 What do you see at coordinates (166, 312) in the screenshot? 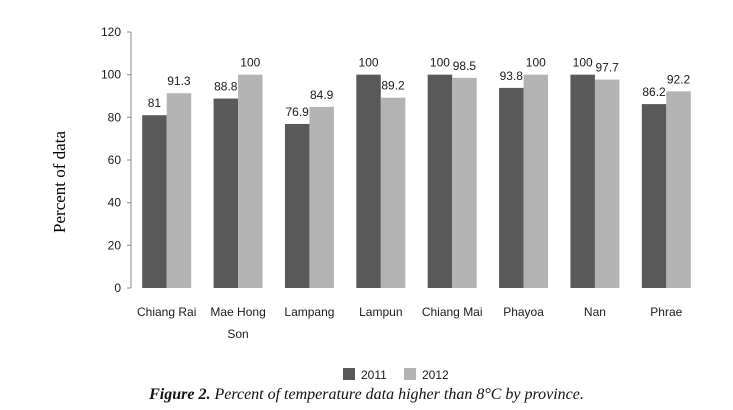
I see `category-label: Chiang Rai` at bounding box center [166, 312].